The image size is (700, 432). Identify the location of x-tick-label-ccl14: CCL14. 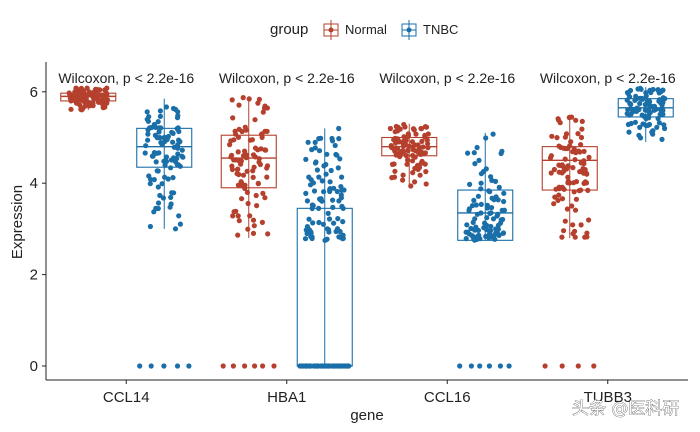
(126, 397).